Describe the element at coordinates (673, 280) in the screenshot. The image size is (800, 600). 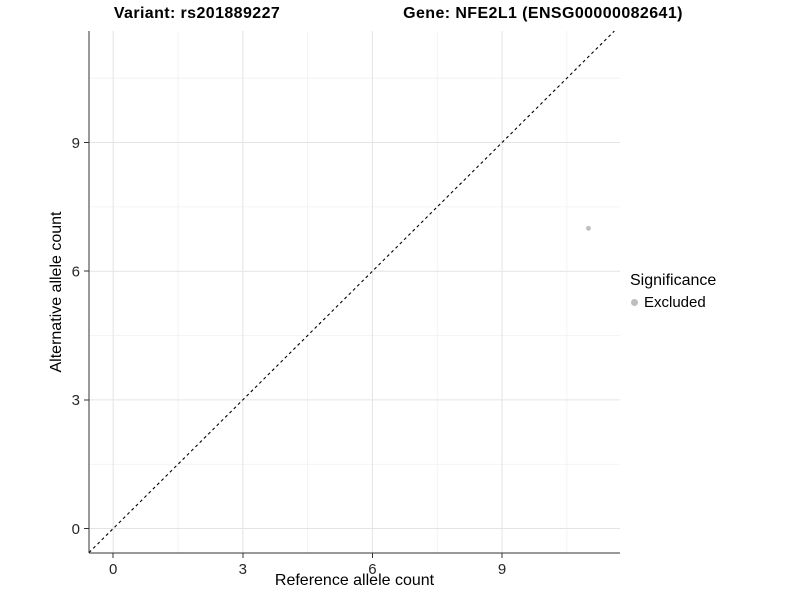
I see `legend-title: Significance` at that location.